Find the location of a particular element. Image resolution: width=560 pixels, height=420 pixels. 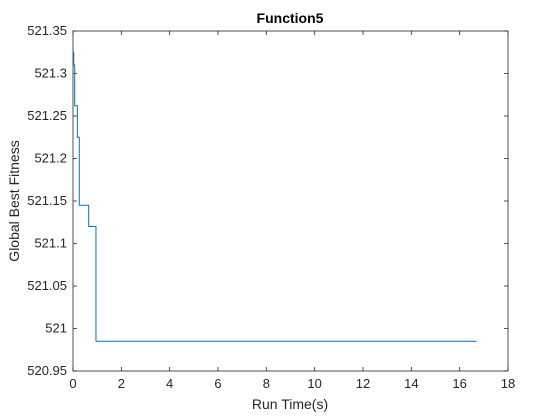

x-tick-label: 16 is located at coordinates (459, 383).